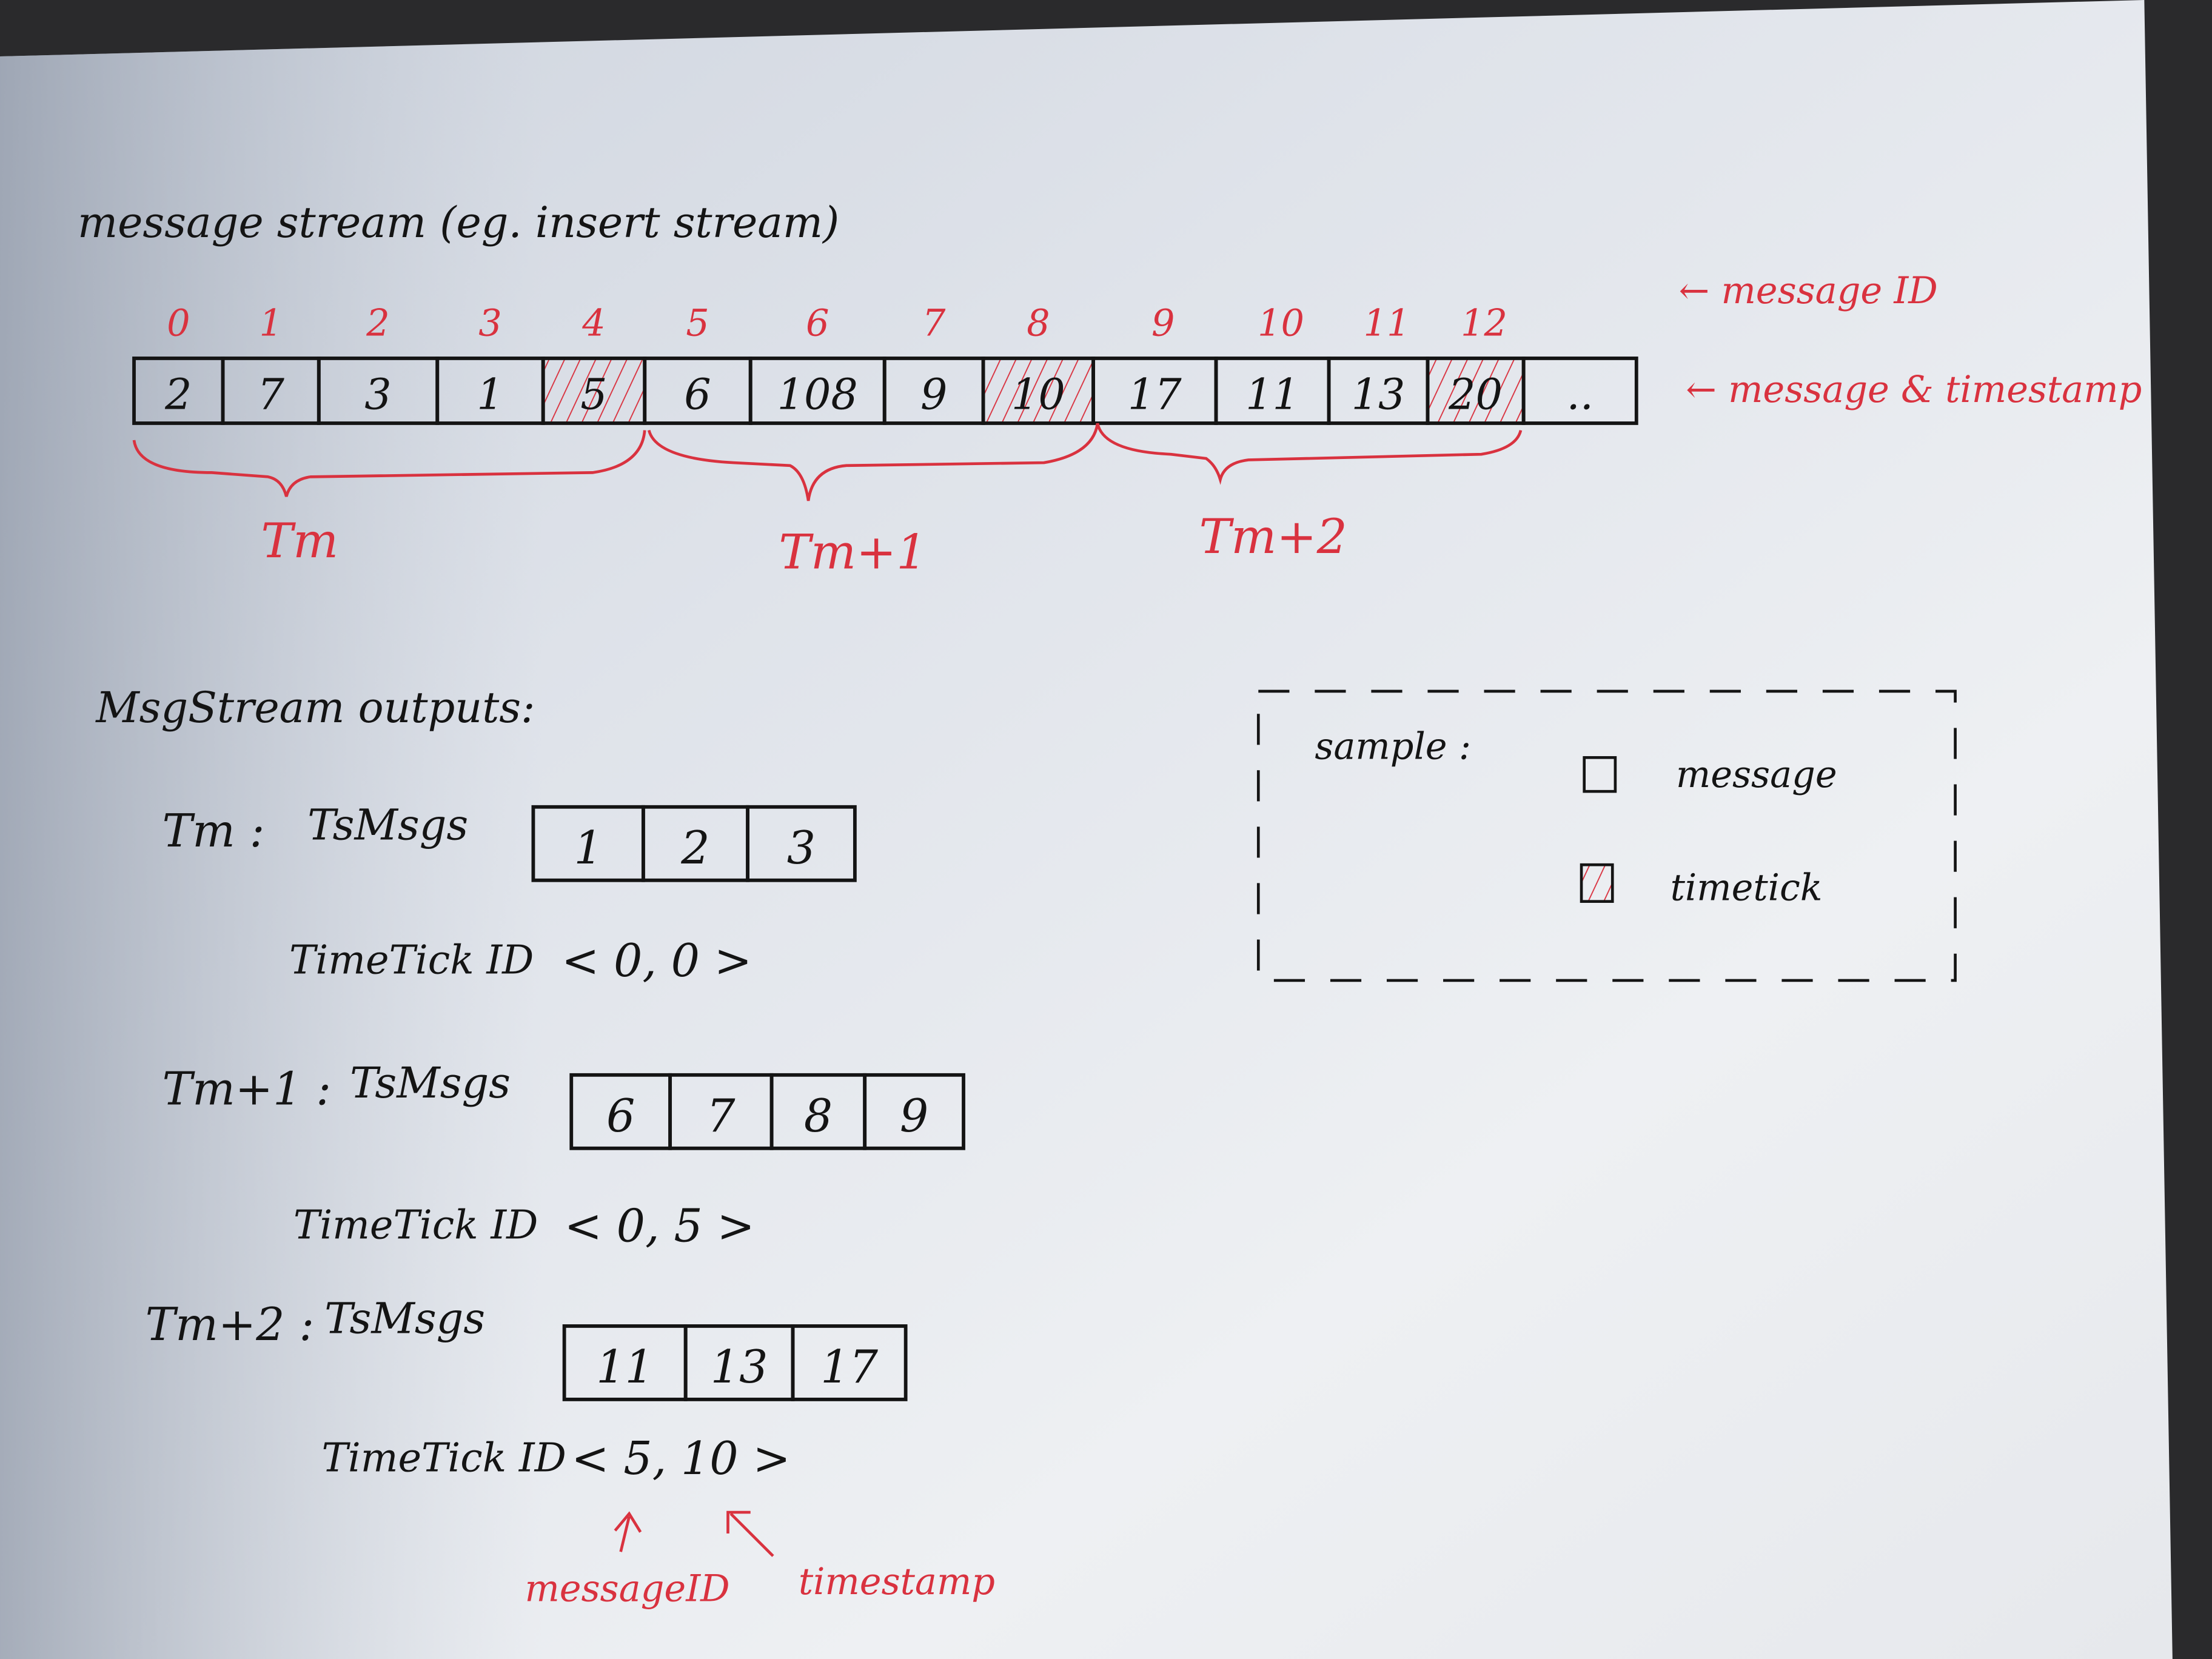  What do you see at coordinates (489, 324) in the screenshot?
I see `message-id: 3` at bounding box center [489, 324].